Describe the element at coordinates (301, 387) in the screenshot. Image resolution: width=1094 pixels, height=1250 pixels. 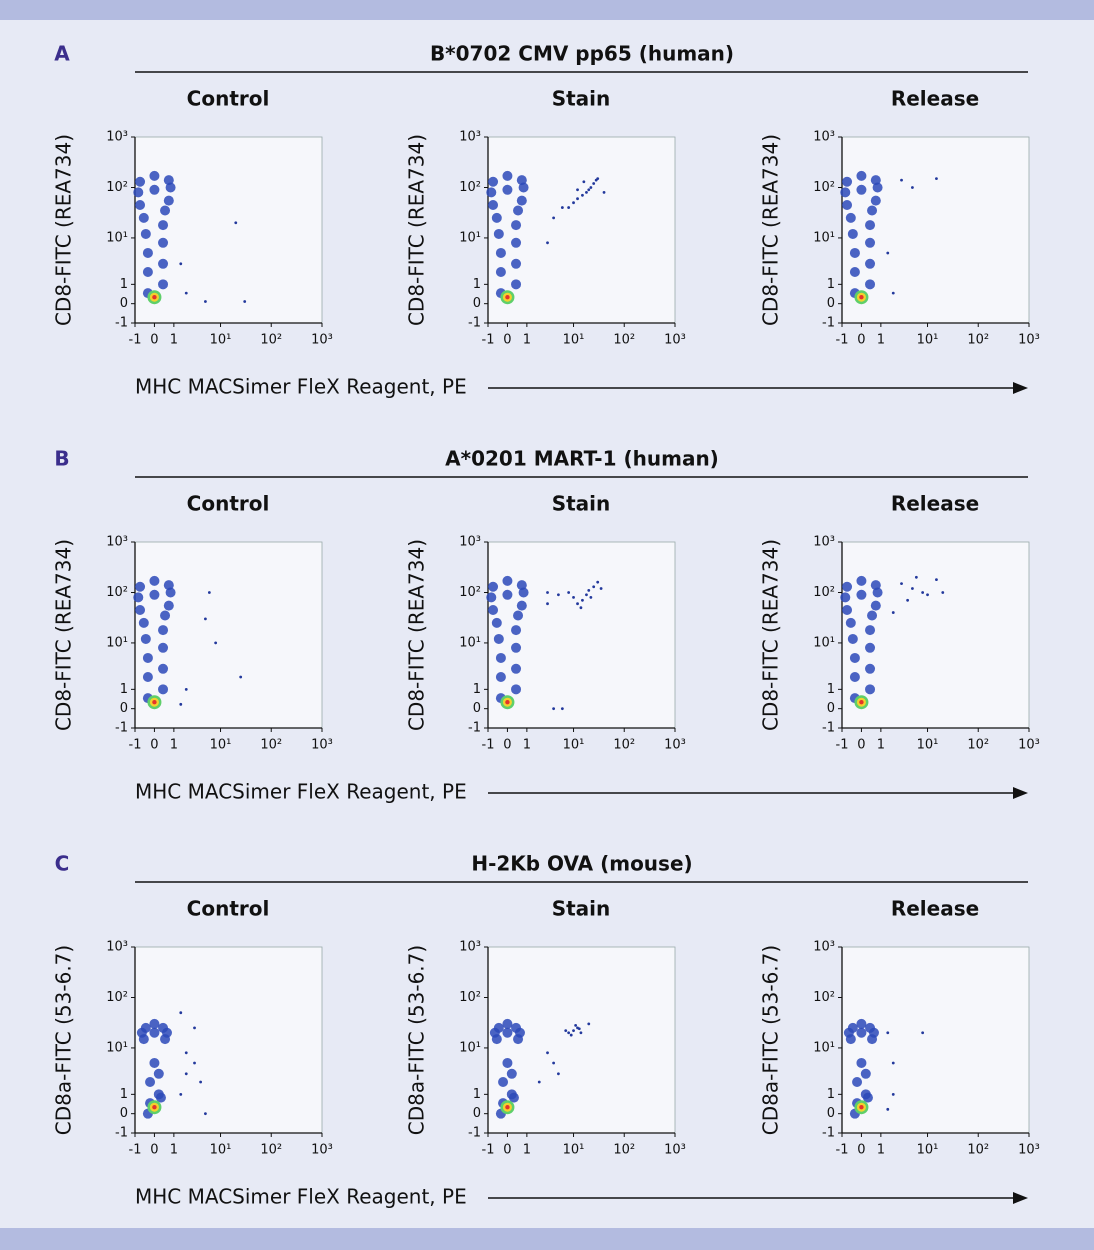
I see `x-axis-label: MHC MACSimer FleX Reagent, PE` at that location.